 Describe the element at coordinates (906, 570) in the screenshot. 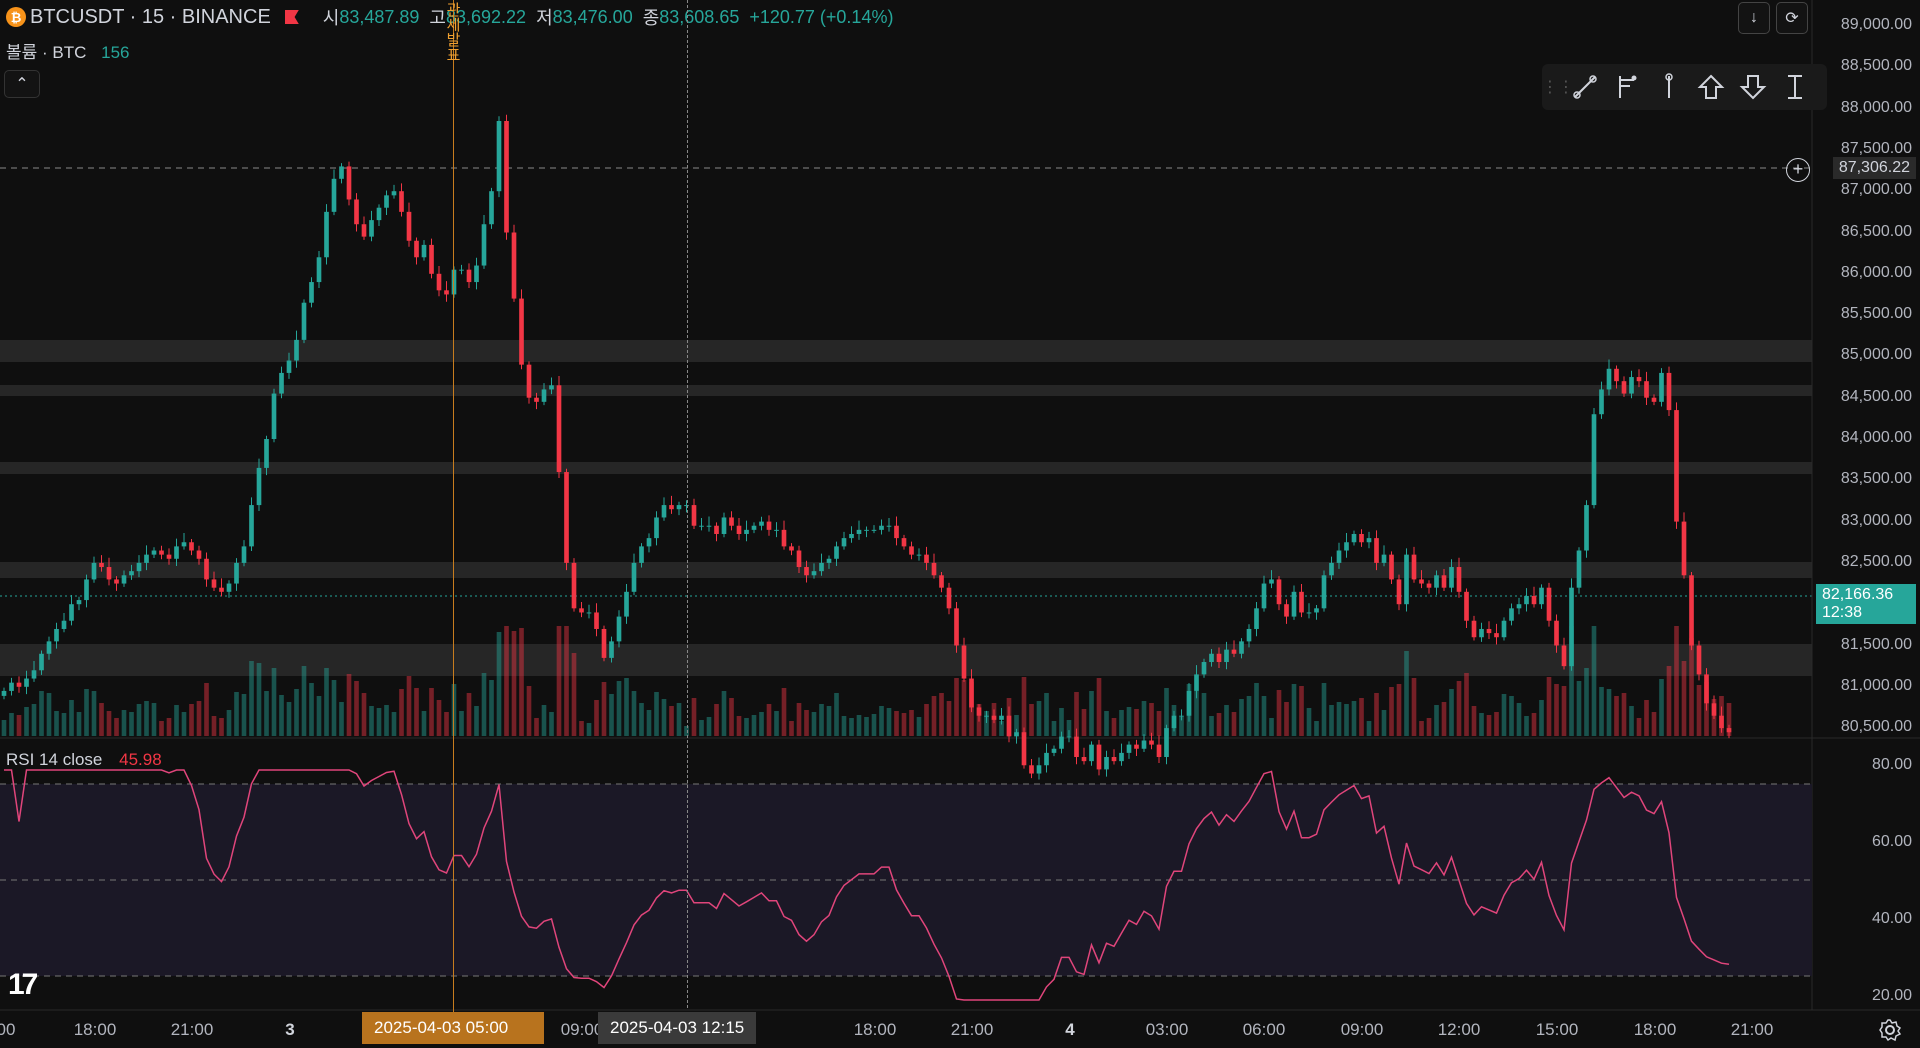

I see `sr-zone` at that location.